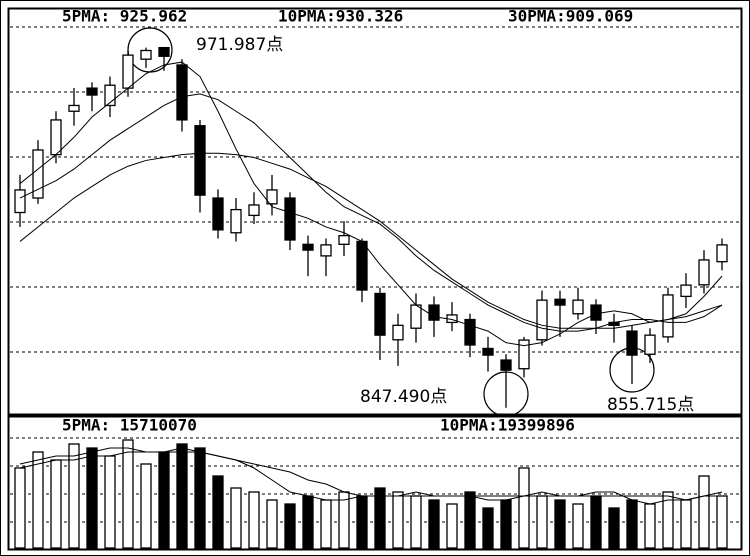 This screenshot has width=750, height=556. Describe the element at coordinates (570, 16) in the screenshot. I see `ma-header: 30PMA:909.069` at that location.